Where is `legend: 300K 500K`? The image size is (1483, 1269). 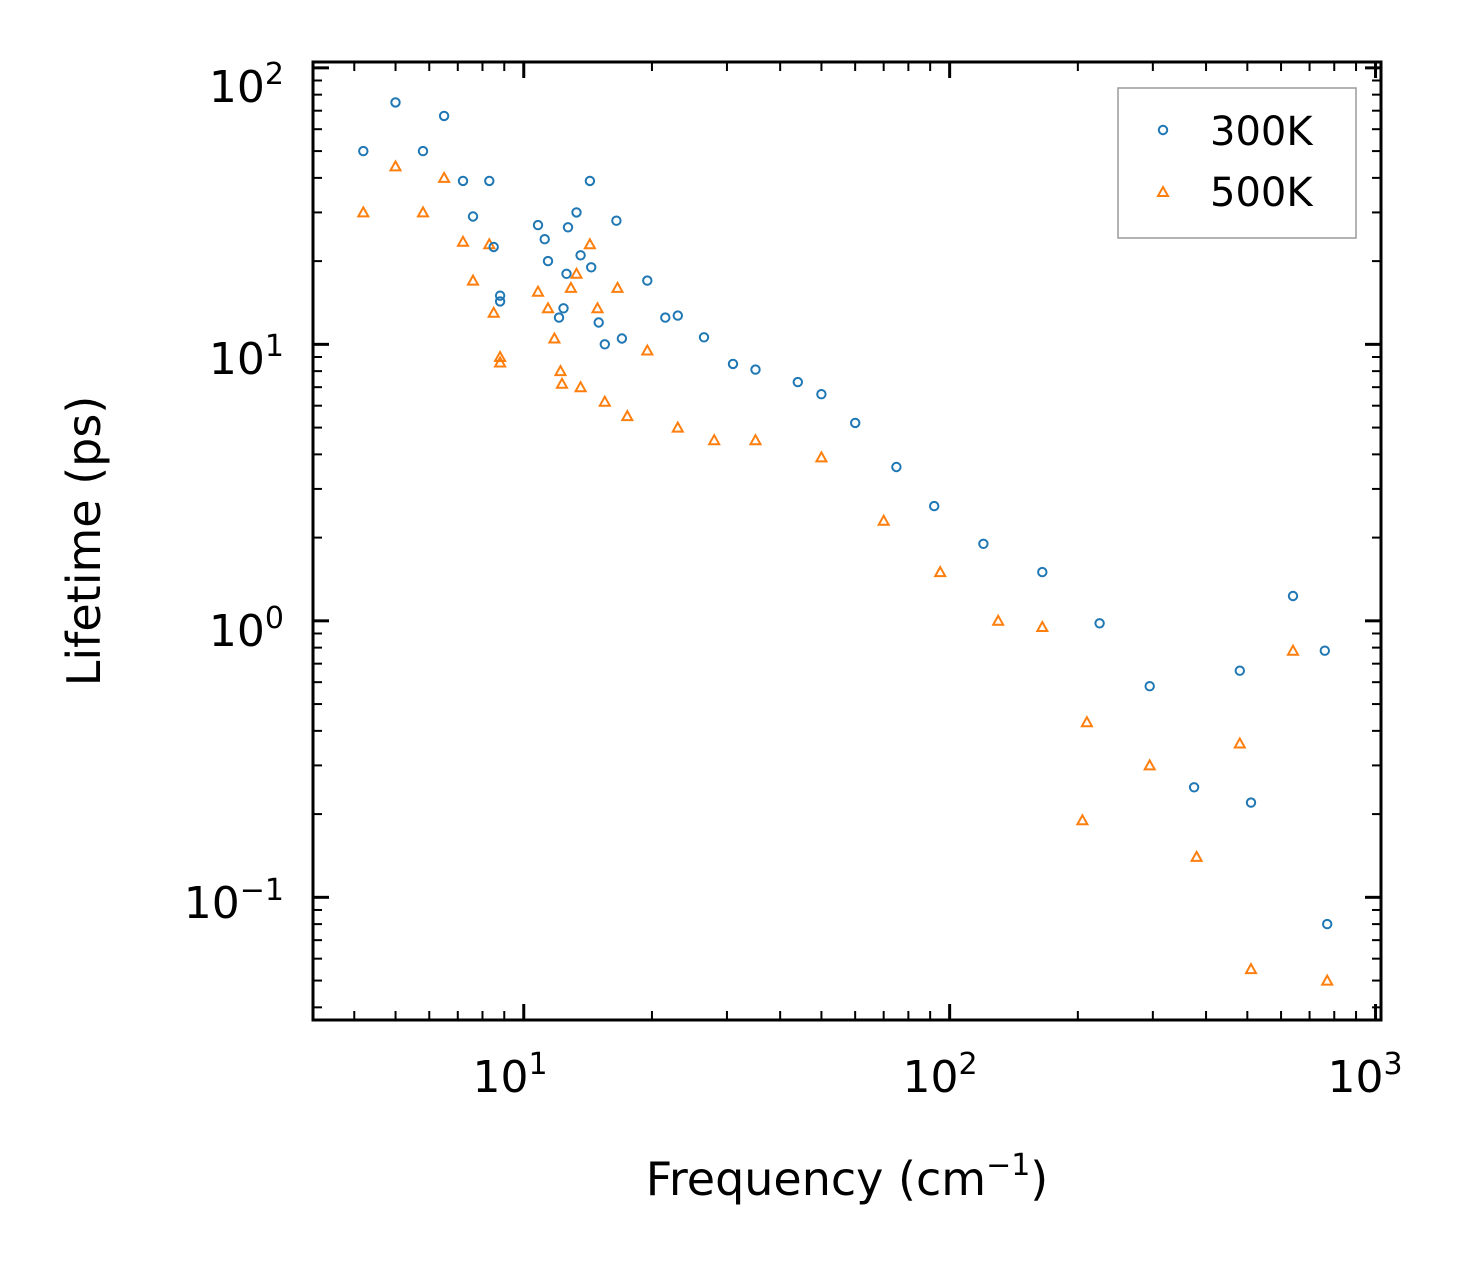 legend: 300K 500K is located at coordinates (1237, 163).